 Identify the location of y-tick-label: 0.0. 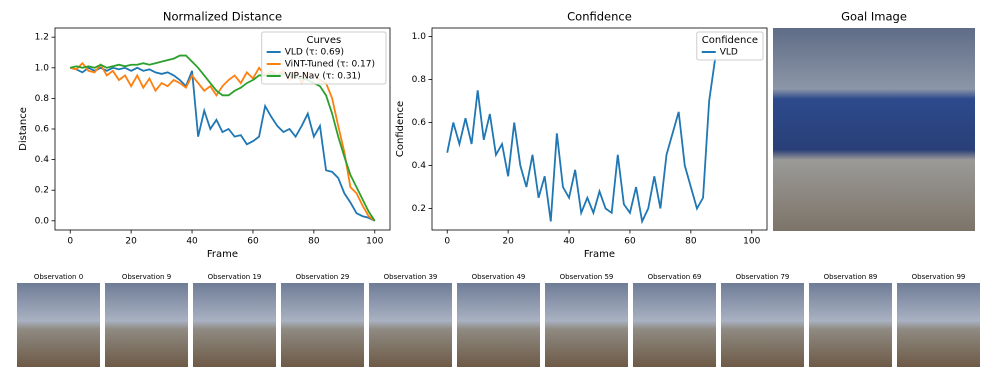
(42, 221).